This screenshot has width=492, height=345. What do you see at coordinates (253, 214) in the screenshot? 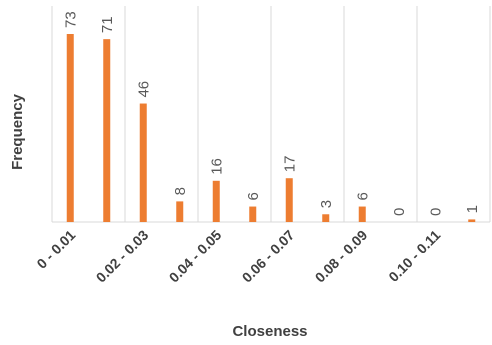
I see `bar-0.05-0.06` at bounding box center [253, 214].